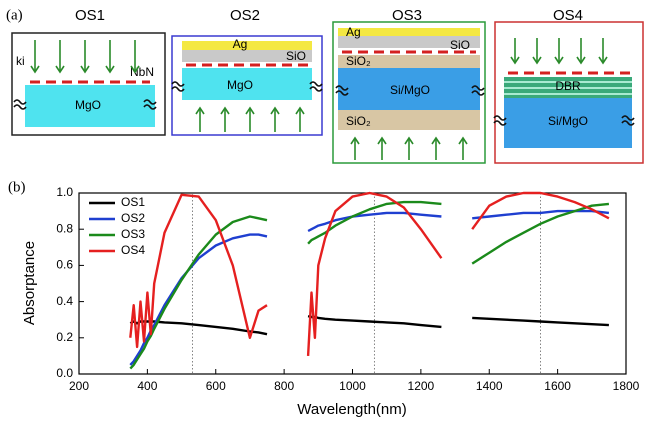  Describe the element at coordinates (626, 386) in the screenshot. I see `x-tick-label: 1800` at that location.